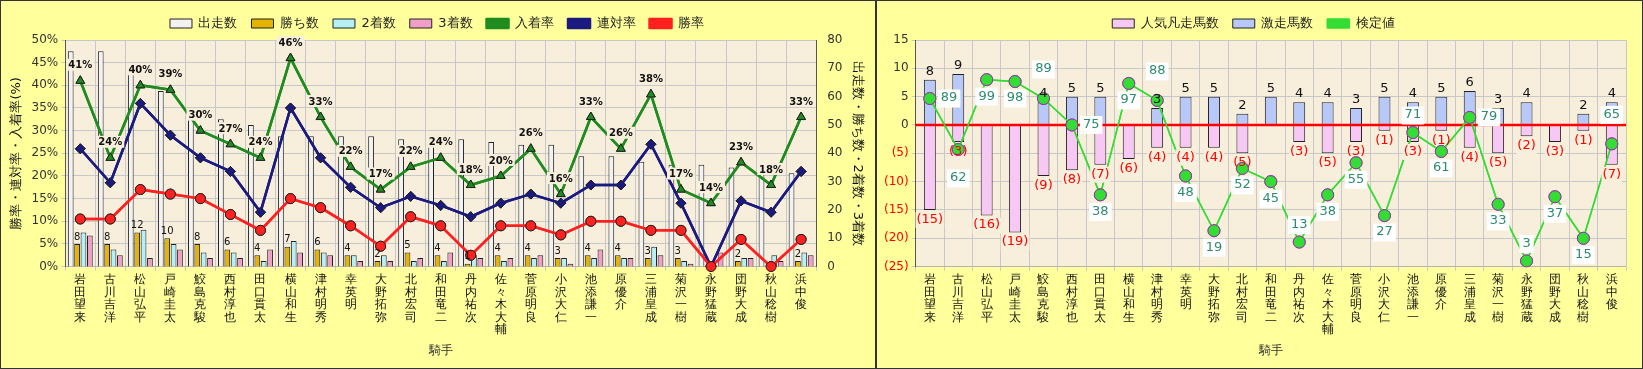 Image resolution: width=1643 pixels, height=369 pixels. I want to click on data-label: 22%, so click(350, 151).